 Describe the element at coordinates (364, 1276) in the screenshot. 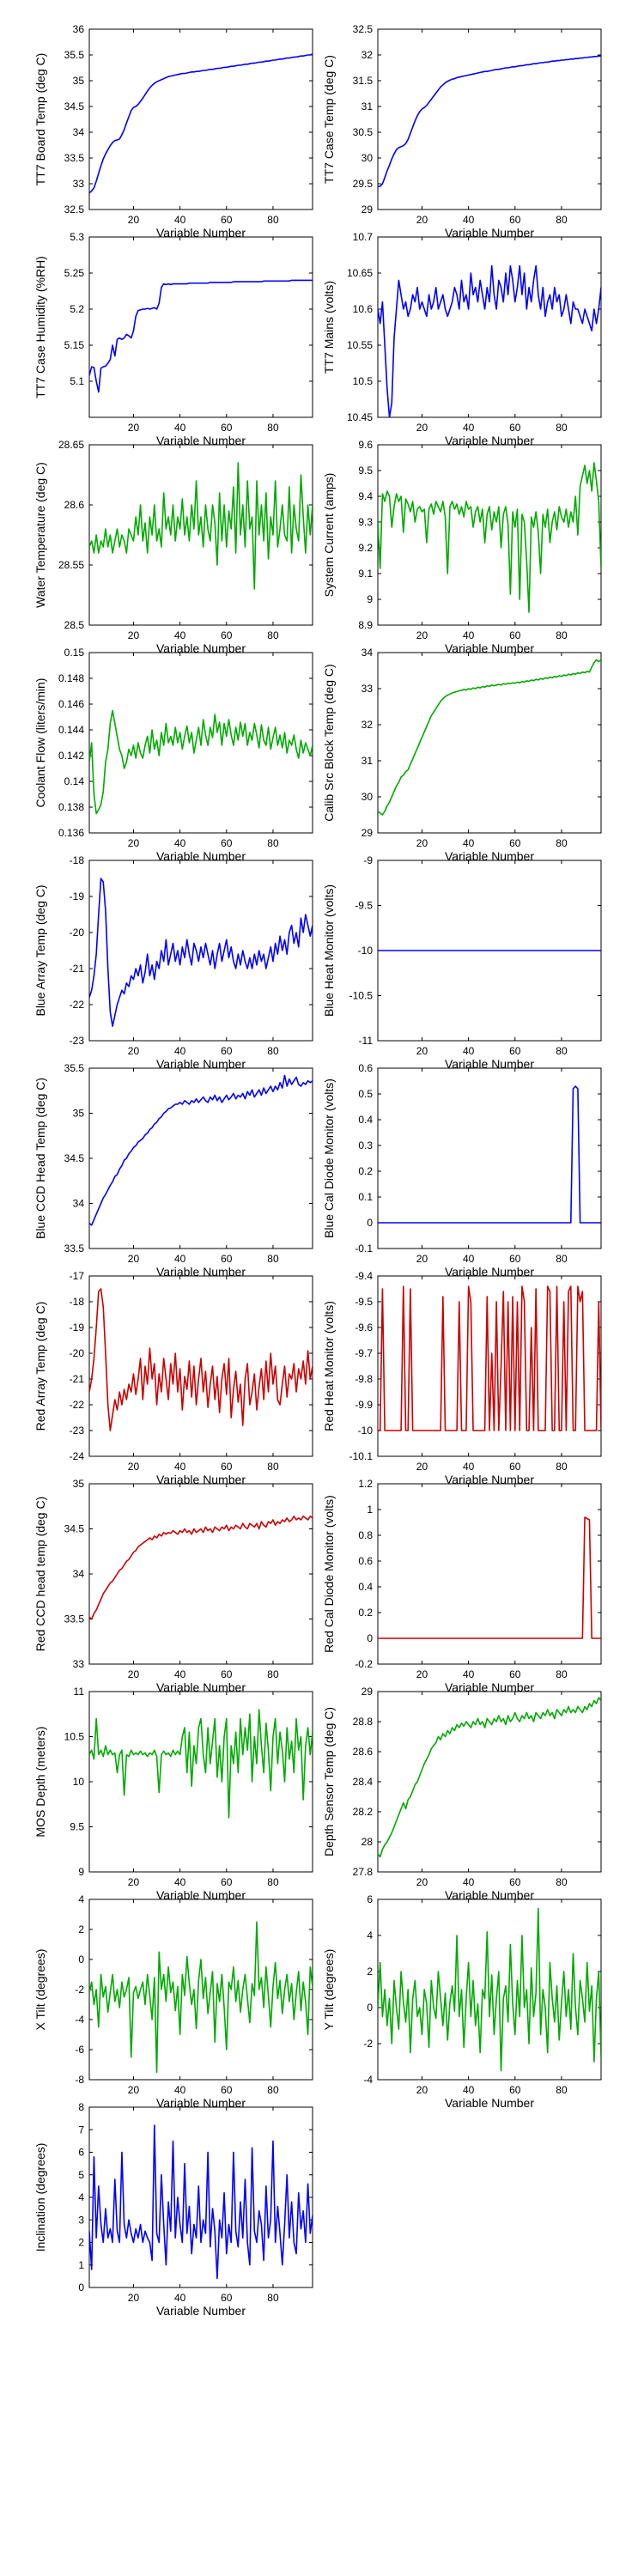

I see `y-tick-label: -9.4` at that location.